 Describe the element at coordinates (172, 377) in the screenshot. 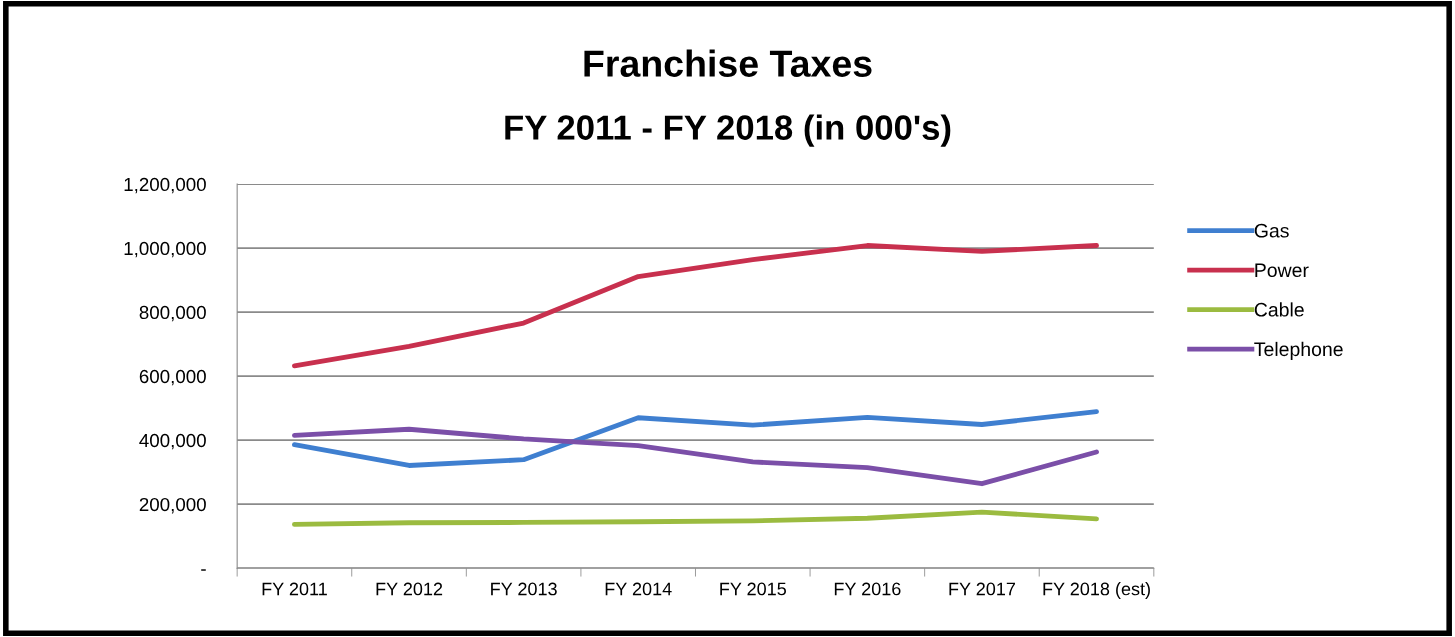

I see `y-tick-label: 600,000` at that location.